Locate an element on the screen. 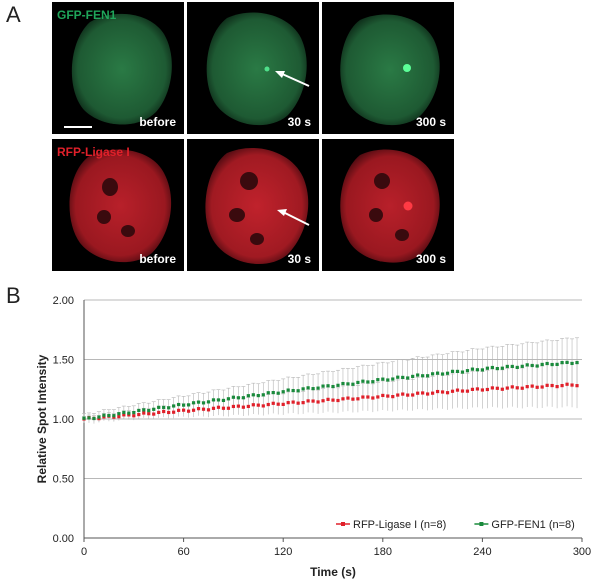 The height and width of the screenshot is (584, 595). microscopy-rfp-before: RFP-Ligase I before is located at coordinates (118, 205).